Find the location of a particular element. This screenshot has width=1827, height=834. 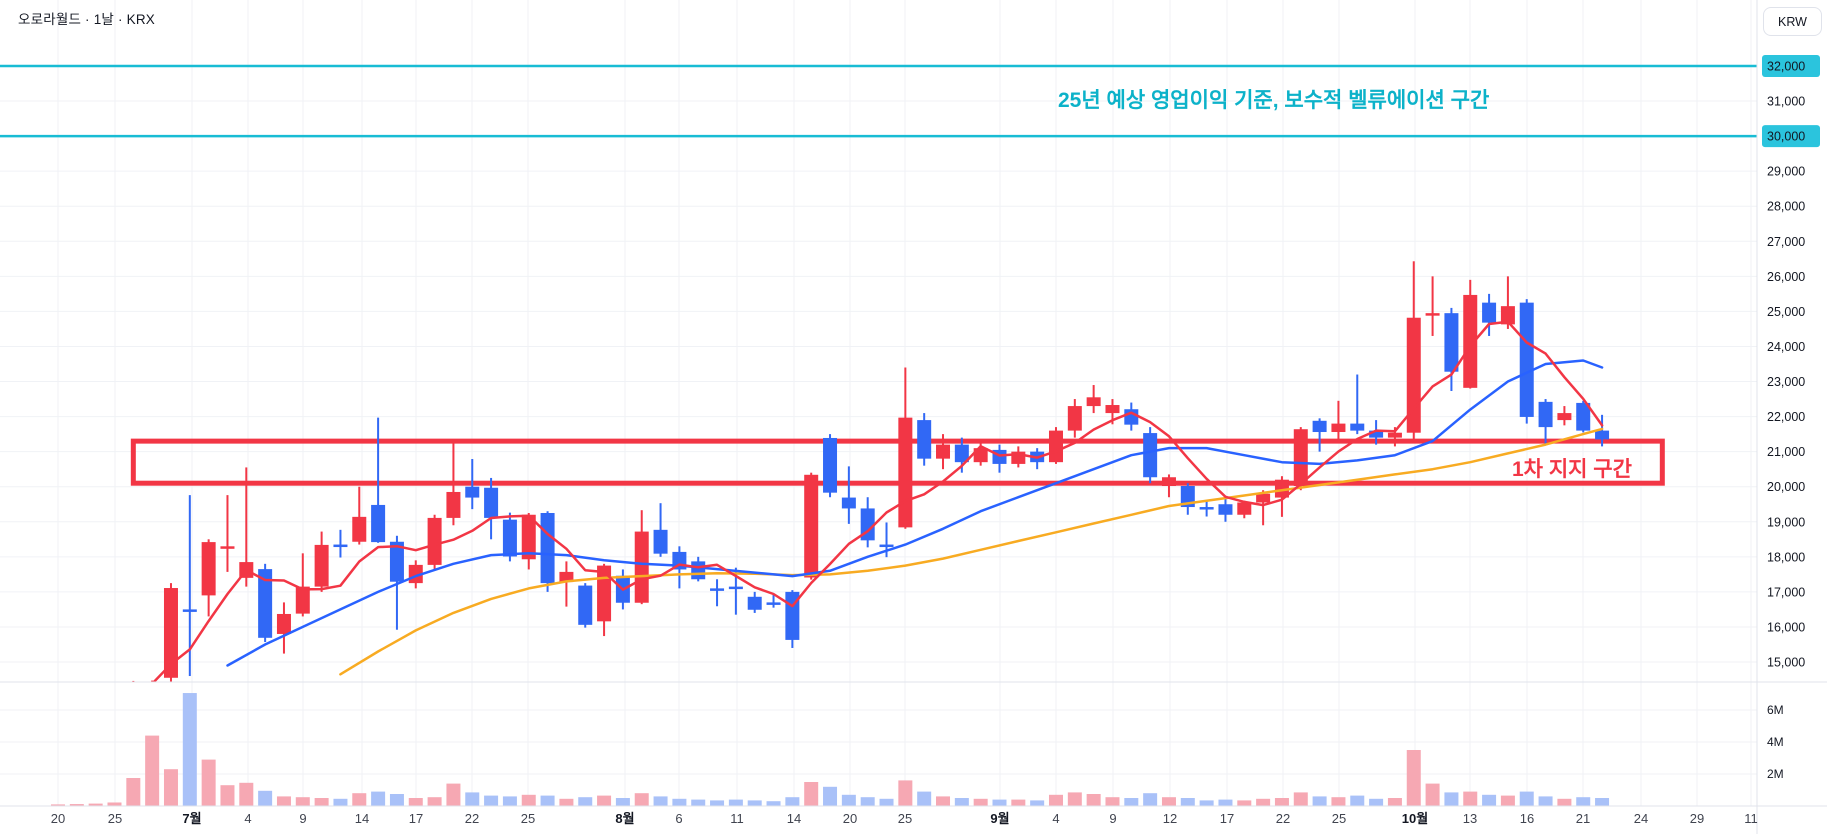

price-axis-label: 19,000 is located at coordinates (1786, 522).